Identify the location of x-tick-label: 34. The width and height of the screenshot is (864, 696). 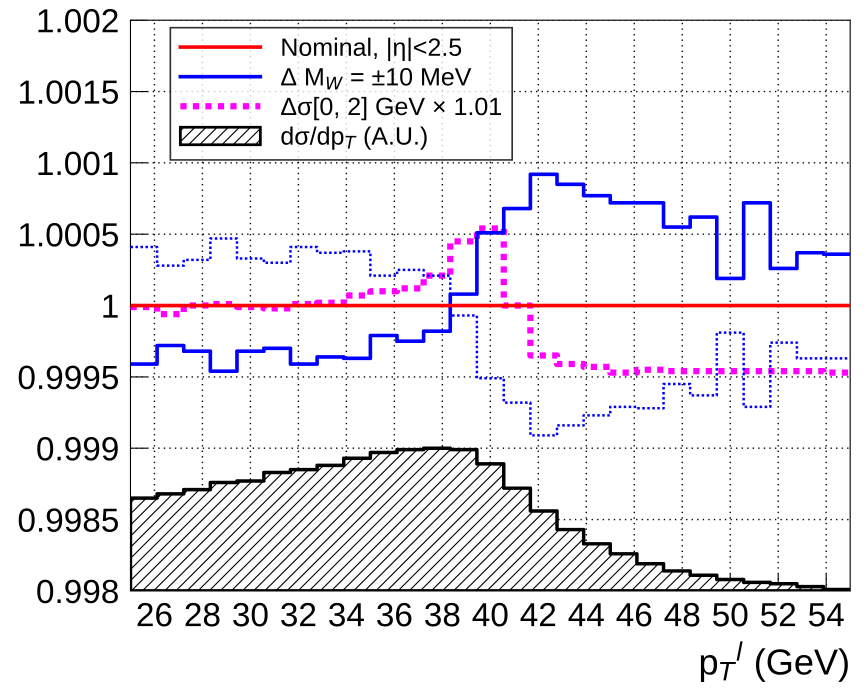
(346, 614).